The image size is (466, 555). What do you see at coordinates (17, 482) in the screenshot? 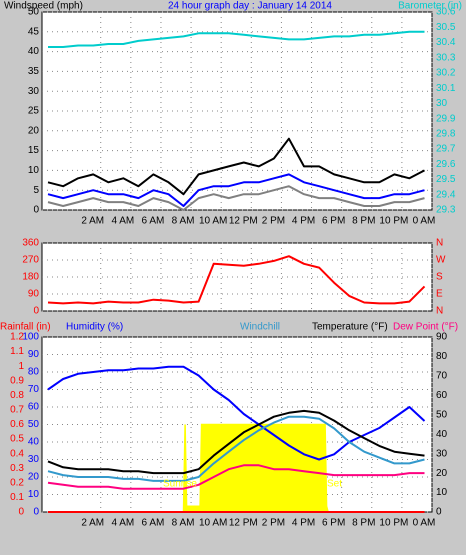
I see `y3-tick-label: 0.2` at bounding box center [17, 482].